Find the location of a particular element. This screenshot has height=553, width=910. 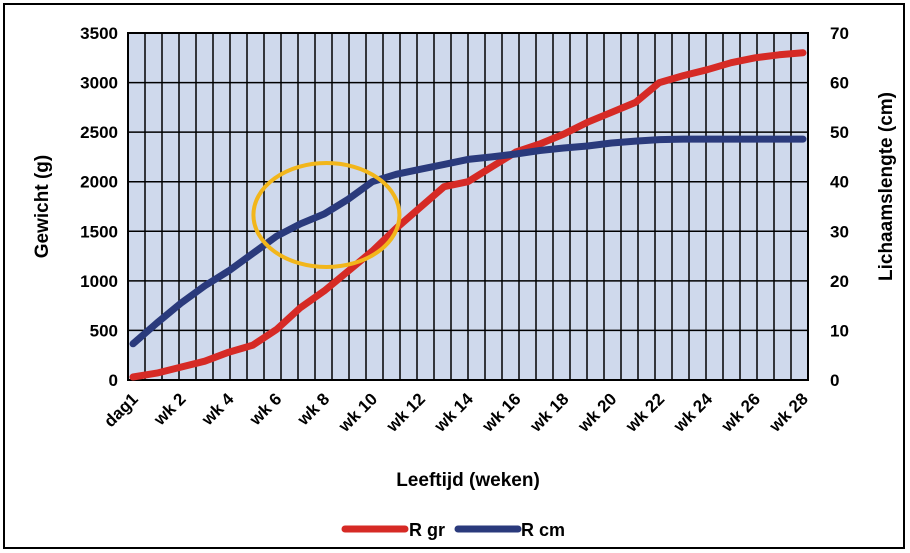

y-tick-label-right: 40 is located at coordinates (839, 182).